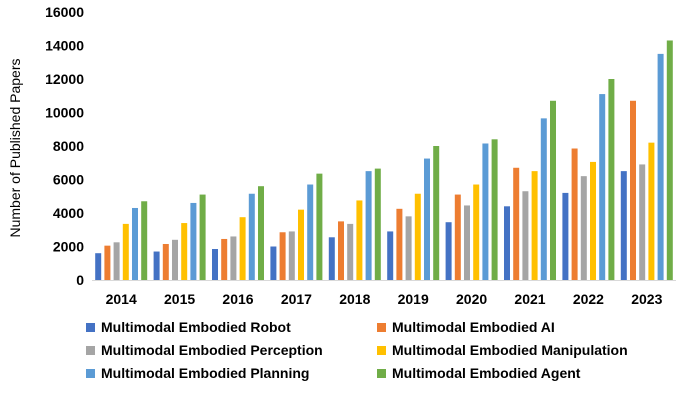 The height and width of the screenshot is (394, 688). I want to click on x-tick-label: 2017, so click(296, 299).